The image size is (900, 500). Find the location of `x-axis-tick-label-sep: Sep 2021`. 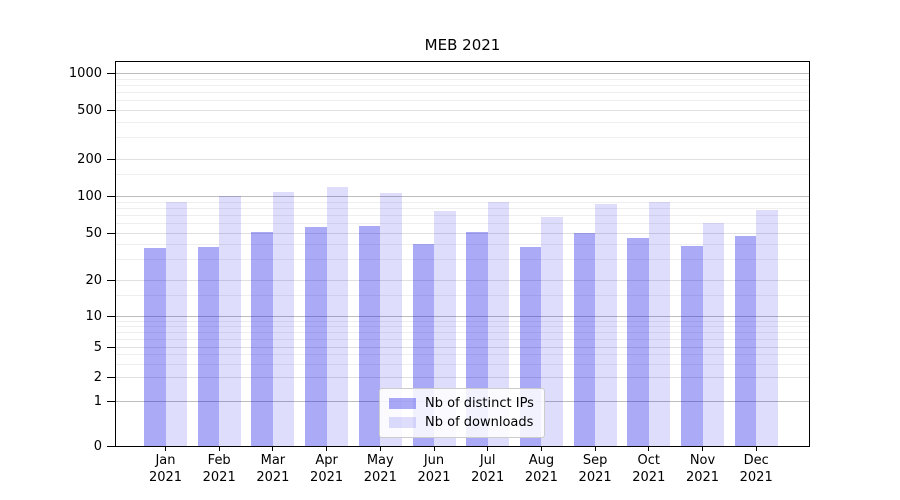

x-axis-tick-label-sep: Sep 2021 is located at coordinates (595, 469).